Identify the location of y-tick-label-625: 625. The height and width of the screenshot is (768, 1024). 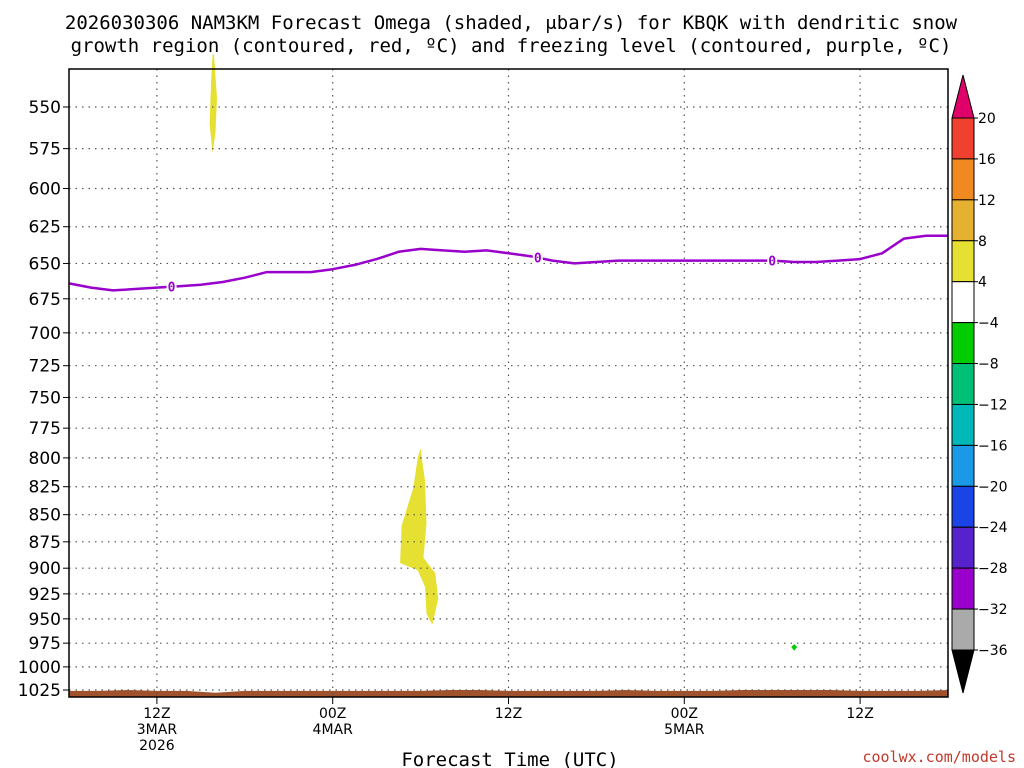
(45, 228).